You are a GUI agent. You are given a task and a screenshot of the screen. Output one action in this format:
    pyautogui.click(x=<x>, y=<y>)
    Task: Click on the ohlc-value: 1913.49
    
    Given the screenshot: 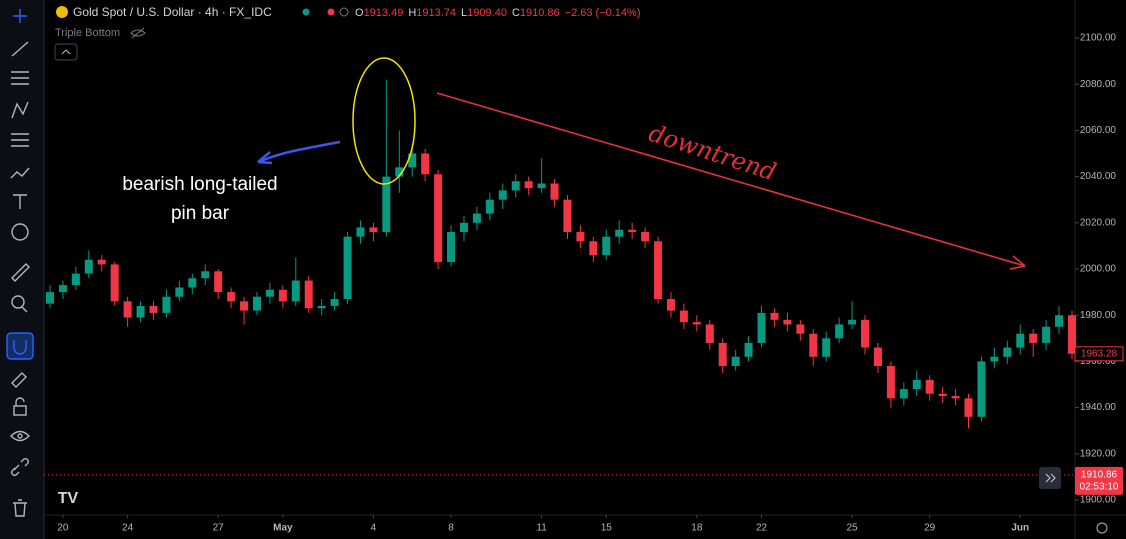 What is the action you would take?
    pyautogui.click(x=384, y=13)
    